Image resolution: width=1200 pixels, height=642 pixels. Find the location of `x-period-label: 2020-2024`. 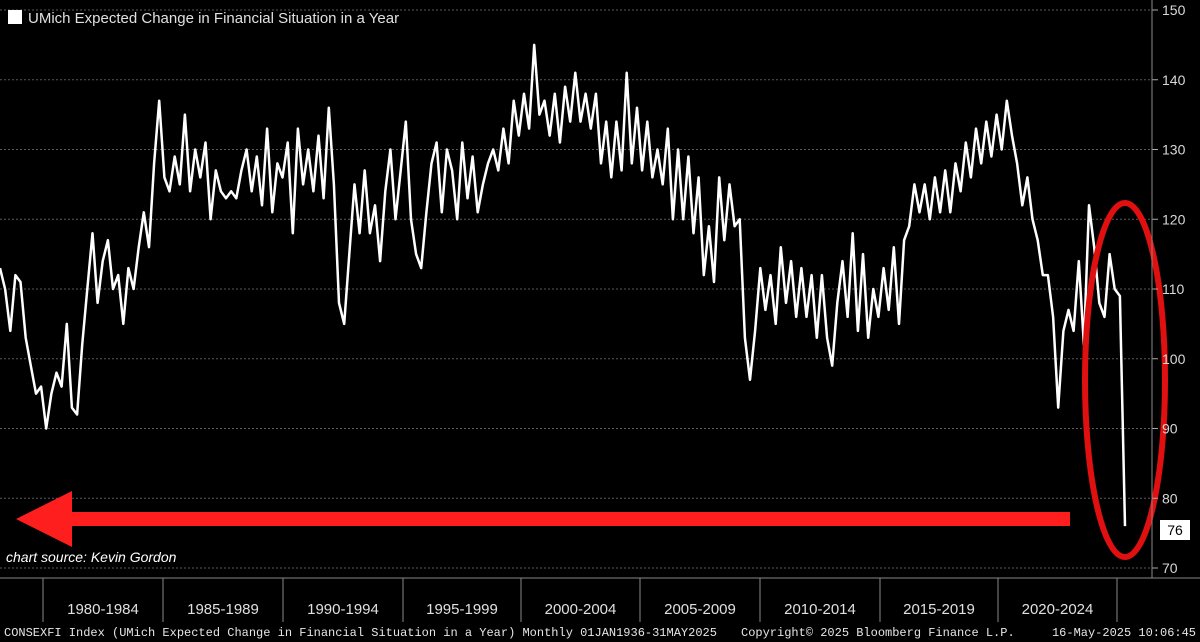

x-period-label: 2020-2024 is located at coordinates (1058, 609).